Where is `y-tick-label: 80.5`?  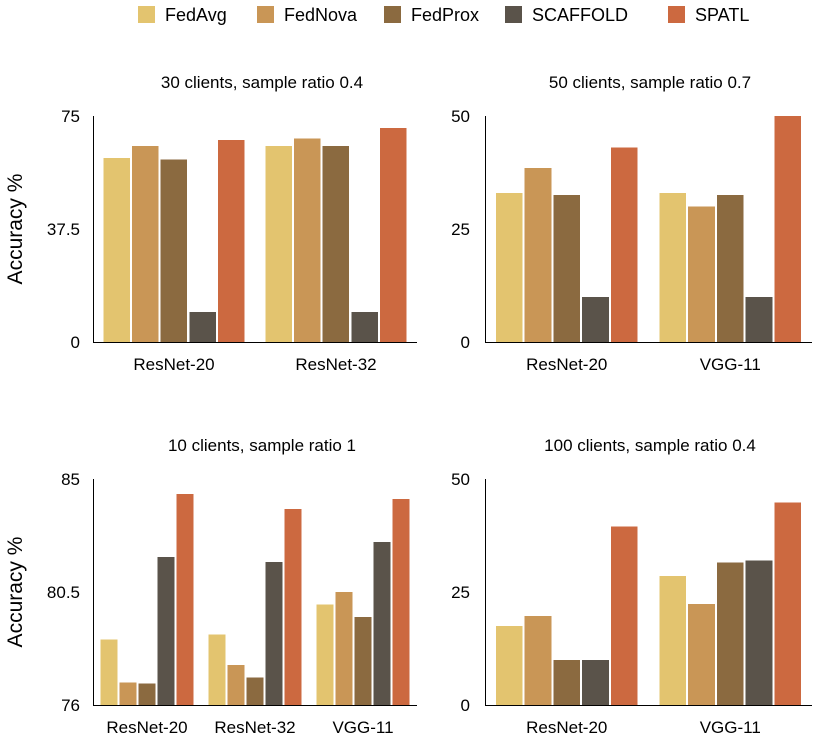 y-tick-label: 80.5 is located at coordinates (63, 592).